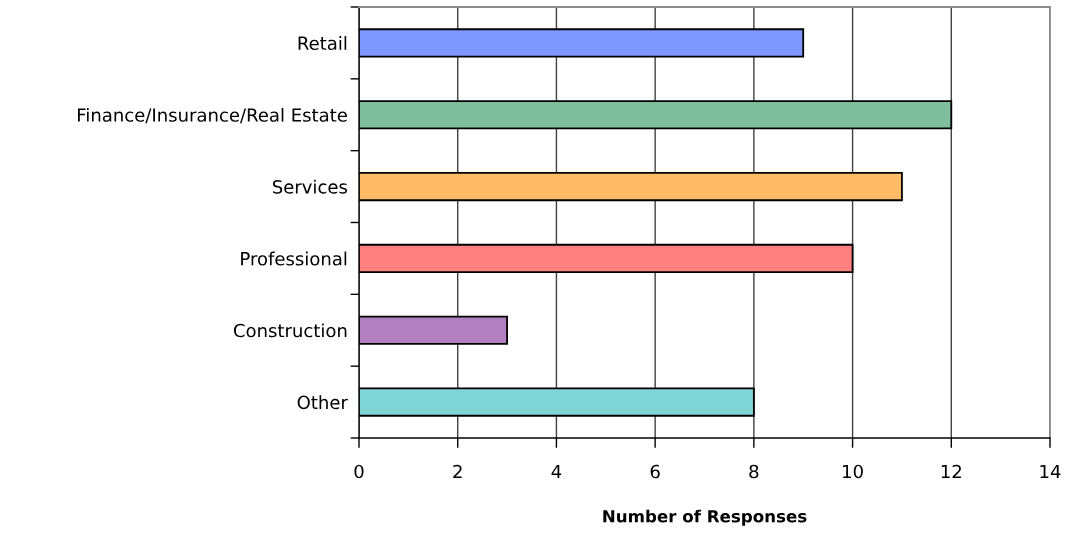 The image size is (1065, 537). Describe the element at coordinates (322, 43) in the screenshot. I see `y-tick-label: Retail` at that location.